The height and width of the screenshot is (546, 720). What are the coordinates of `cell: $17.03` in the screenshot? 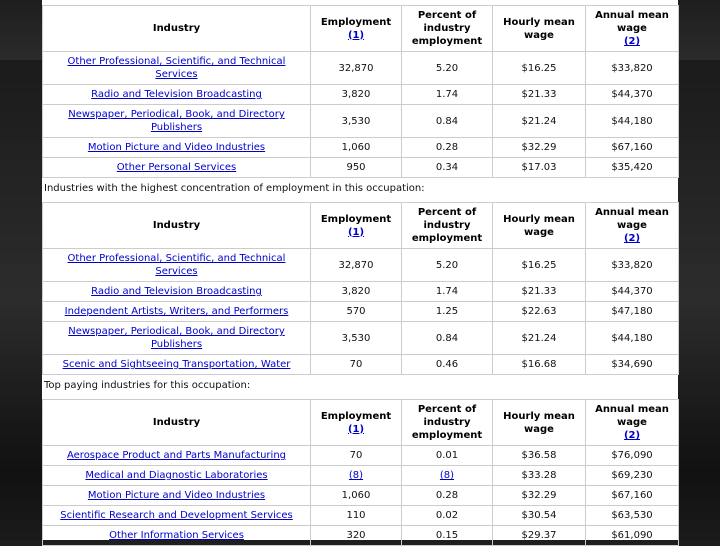 It's located at (539, 167).